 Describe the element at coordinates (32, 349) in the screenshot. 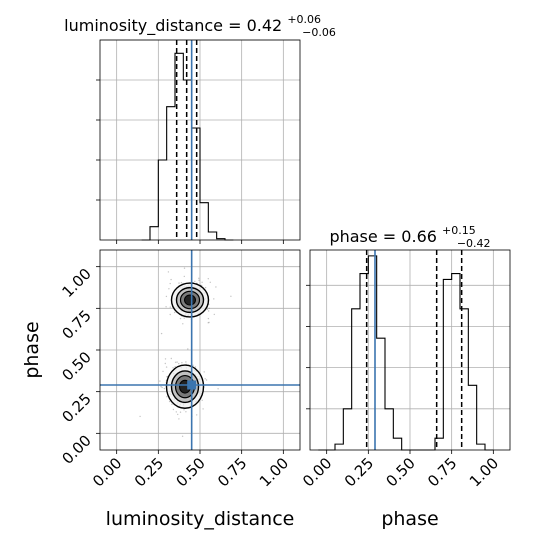

I see `y-axis-label-phase: phase` at that location.